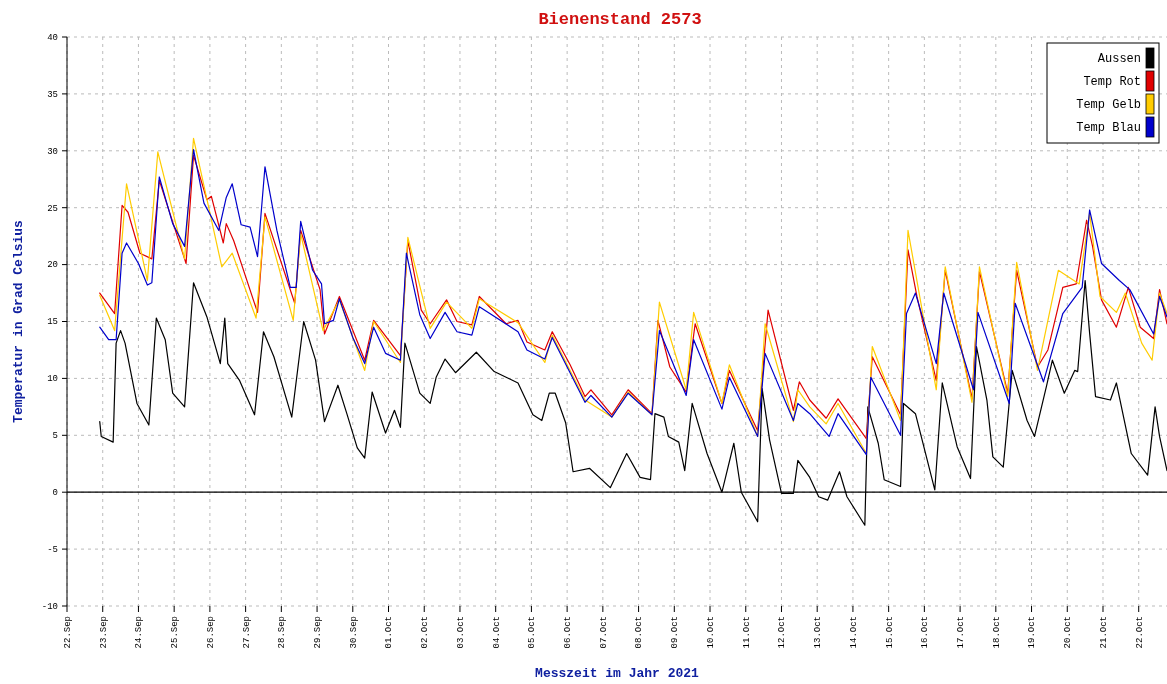 The width and height of the screenshot is (1167, 684). What do you see at coordinates (246, 632) in the screenshot?
I see `x-tick-label: 27.Sep` at bounding box center [246, 632].